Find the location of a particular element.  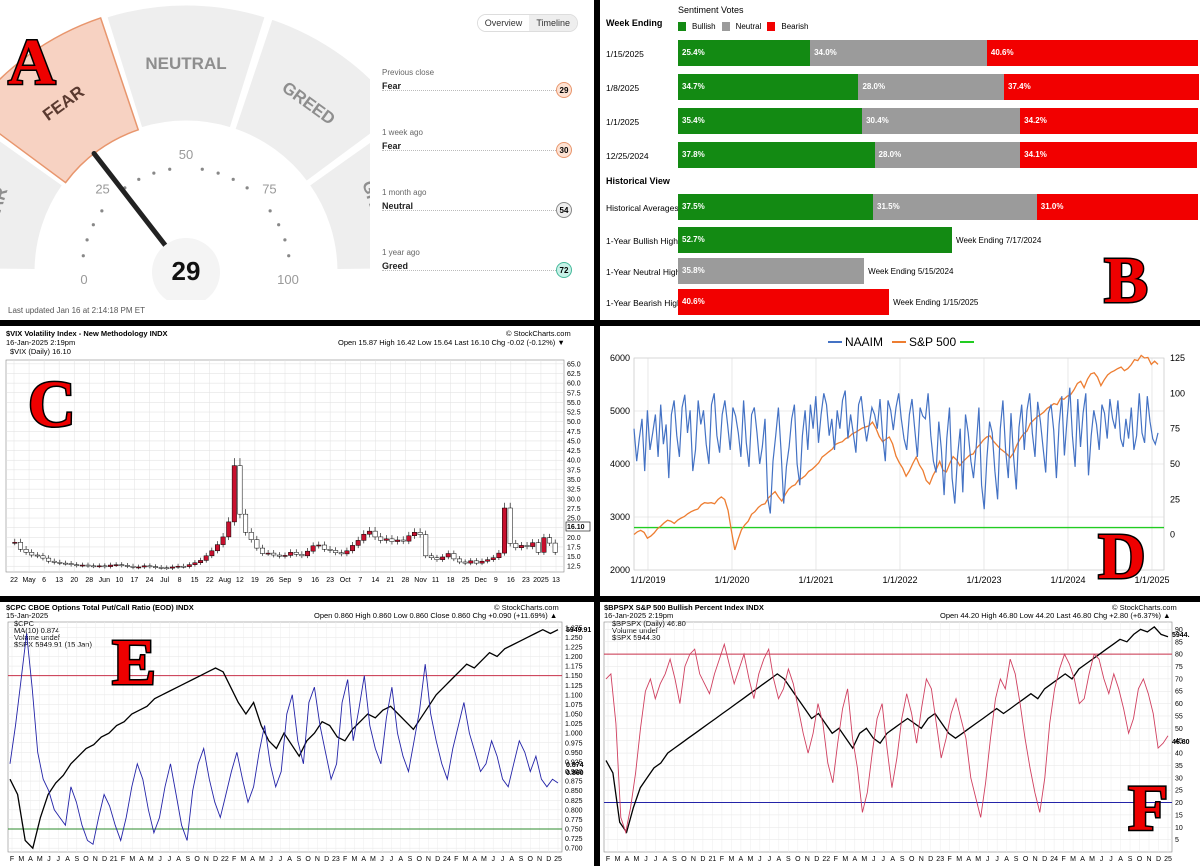

sentiment-row-label: Historical Averages is located at coordinates (642, 208).